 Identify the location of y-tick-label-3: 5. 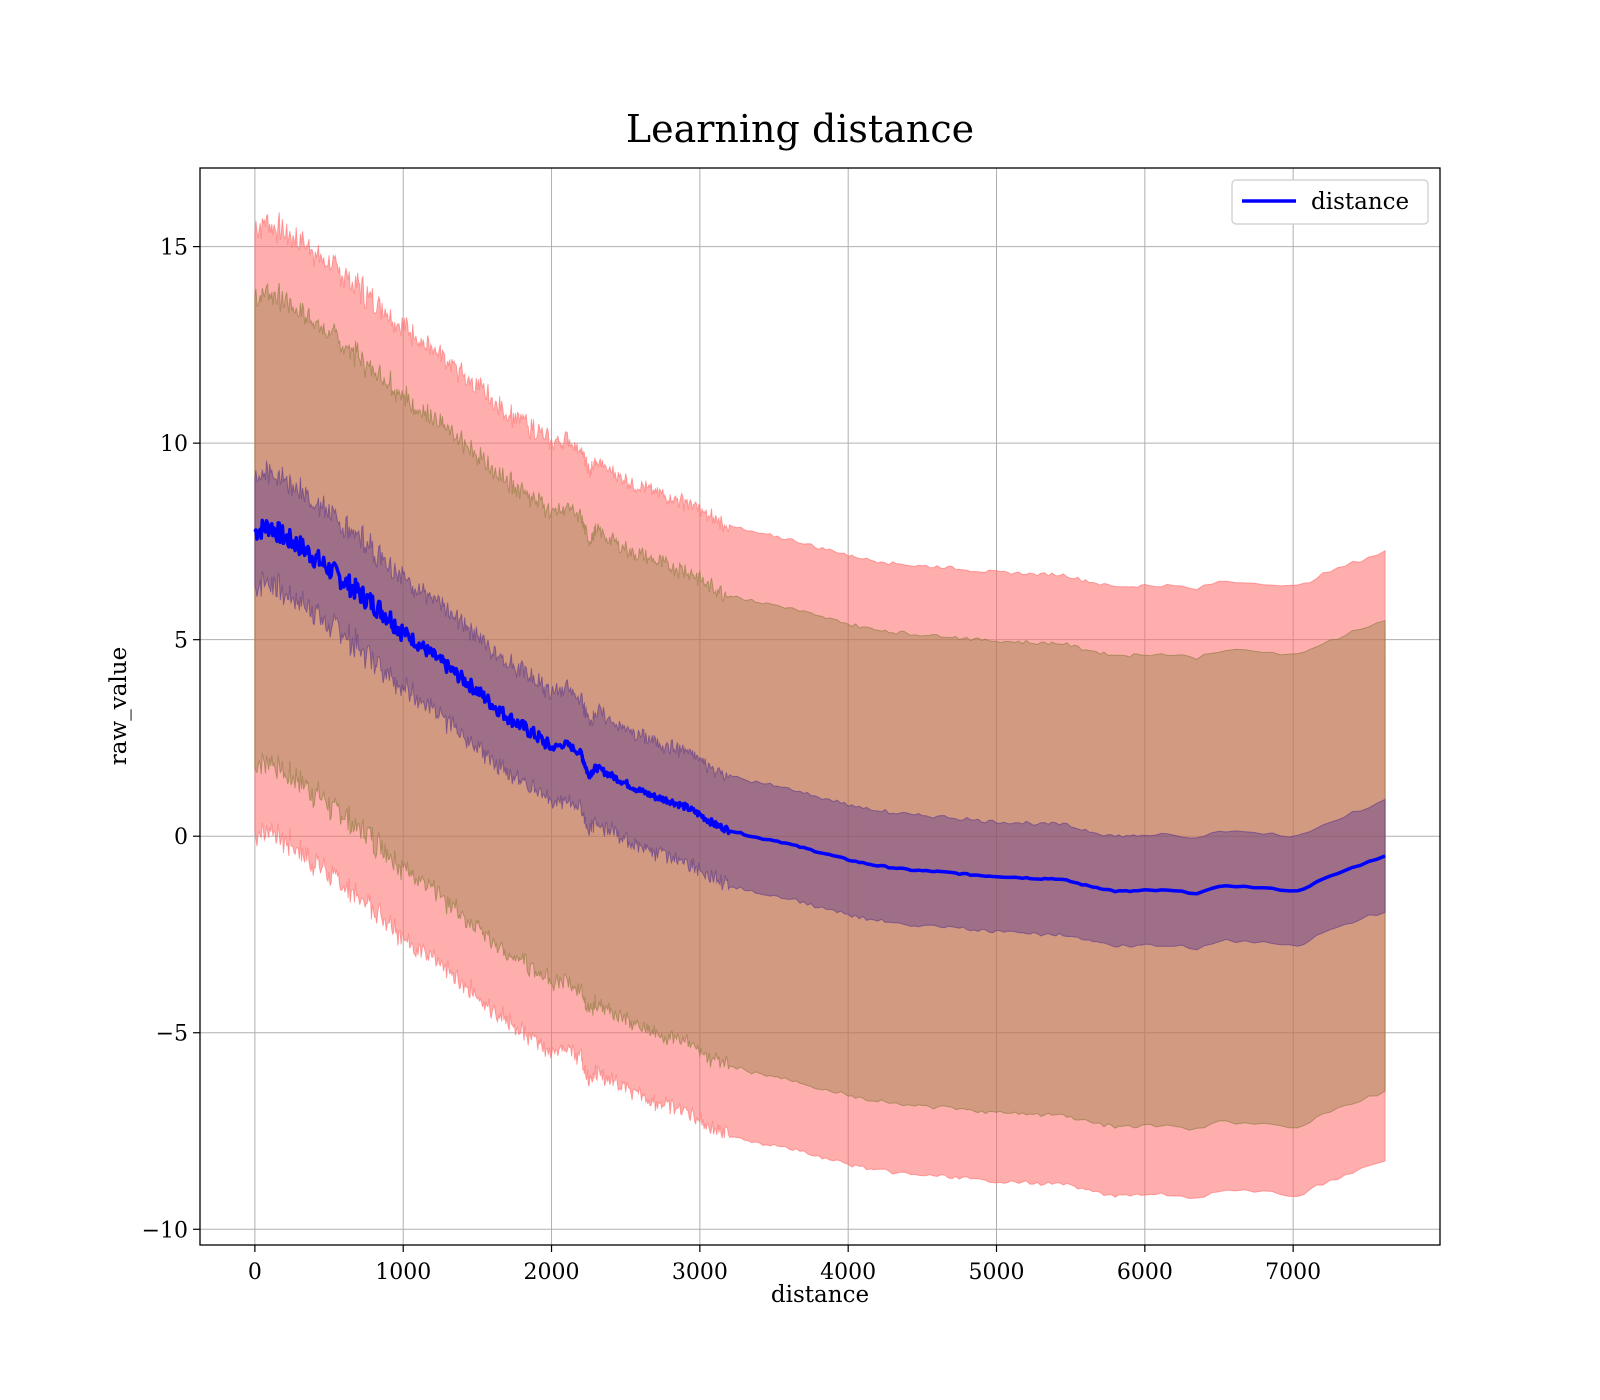
(181, 641).